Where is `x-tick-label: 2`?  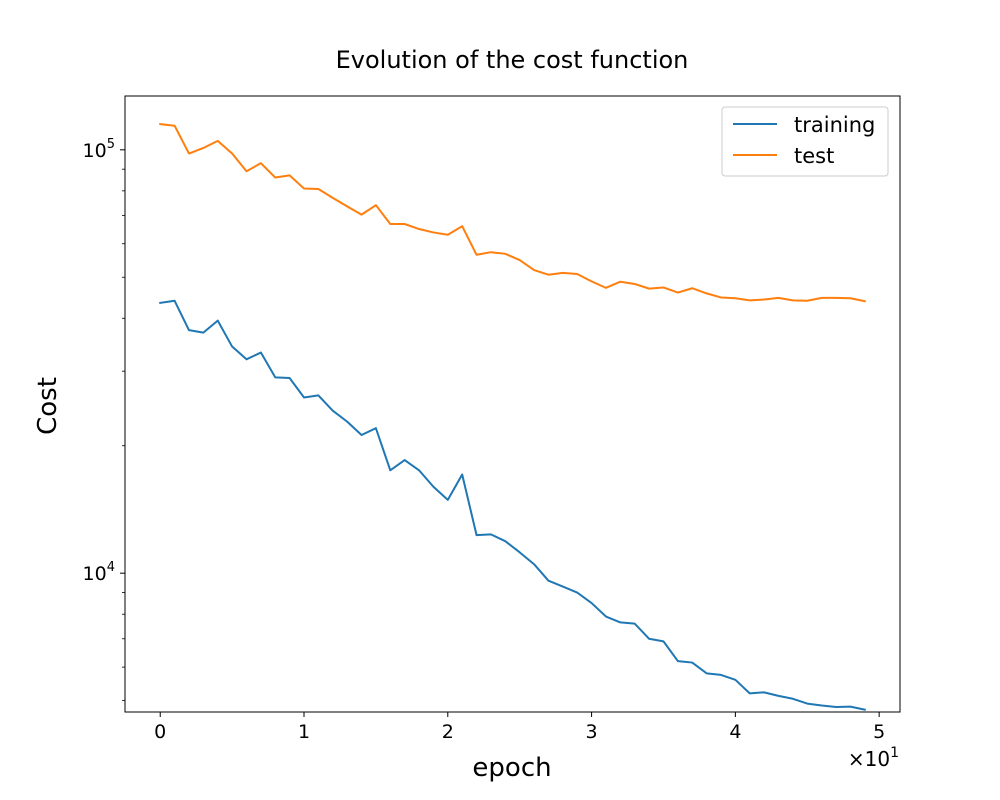 x-tick-label: 2 is located at coordinates (448, 732).